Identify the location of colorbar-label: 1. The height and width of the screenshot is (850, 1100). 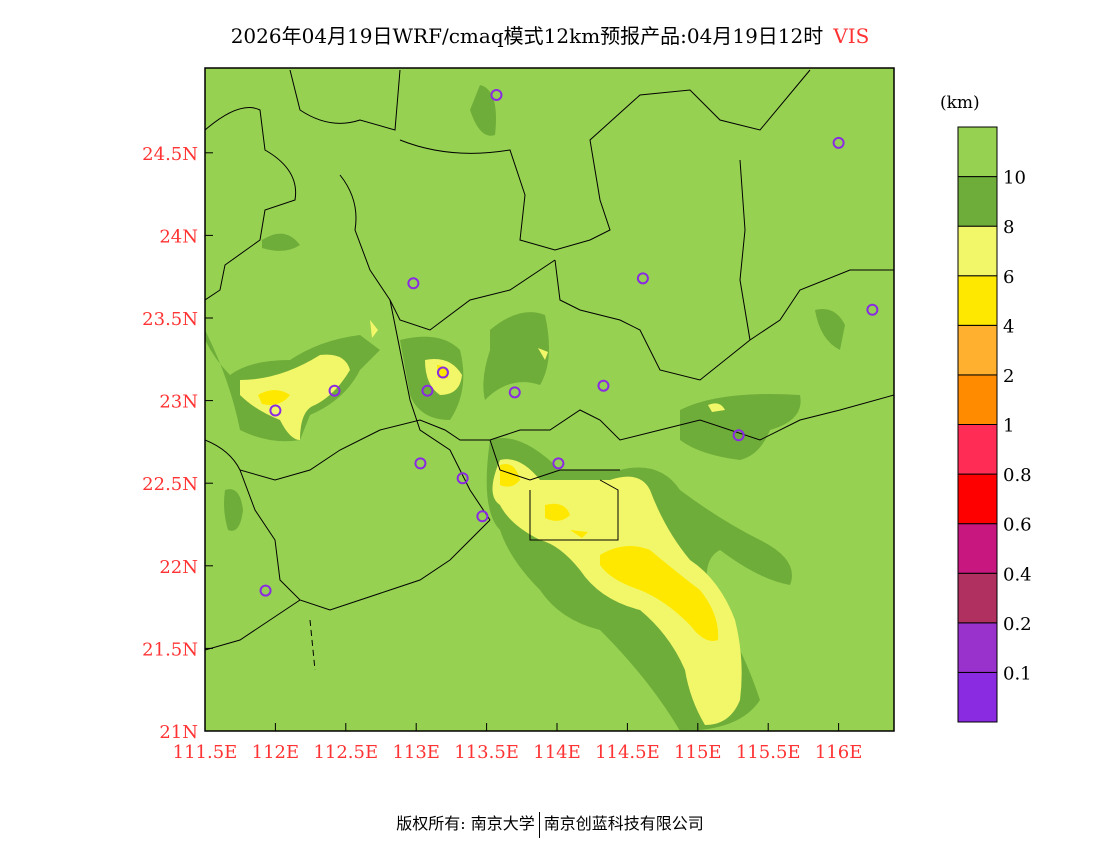
(1008, 426).